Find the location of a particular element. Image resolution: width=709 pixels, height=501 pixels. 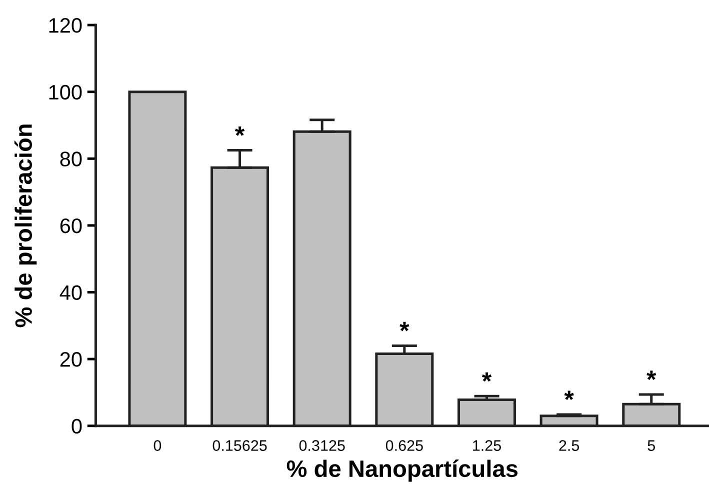

x-tick-label: 5 is located at coordinates (651, 445).